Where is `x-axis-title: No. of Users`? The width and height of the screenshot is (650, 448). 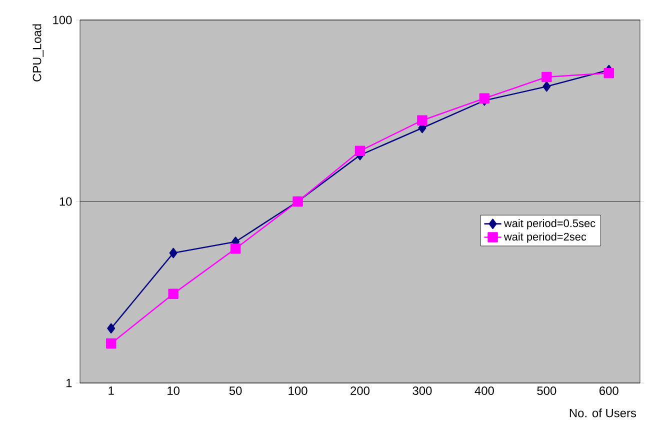
x-axis-title: No. of Users is located at coordinates (603, 413).